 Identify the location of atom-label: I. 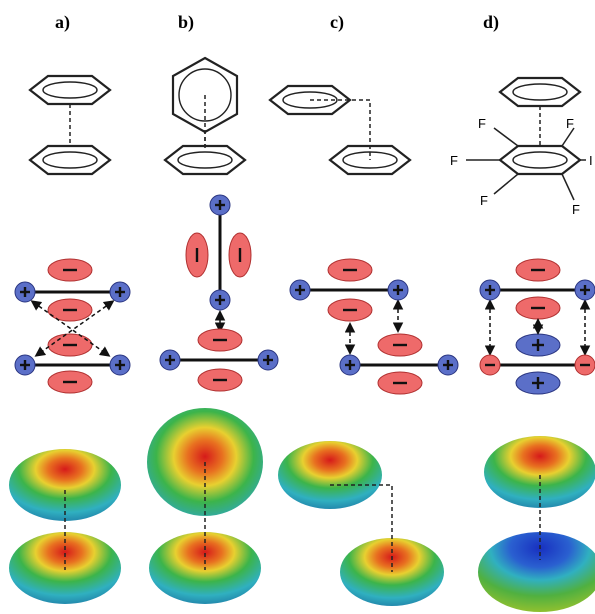
(591, 160).